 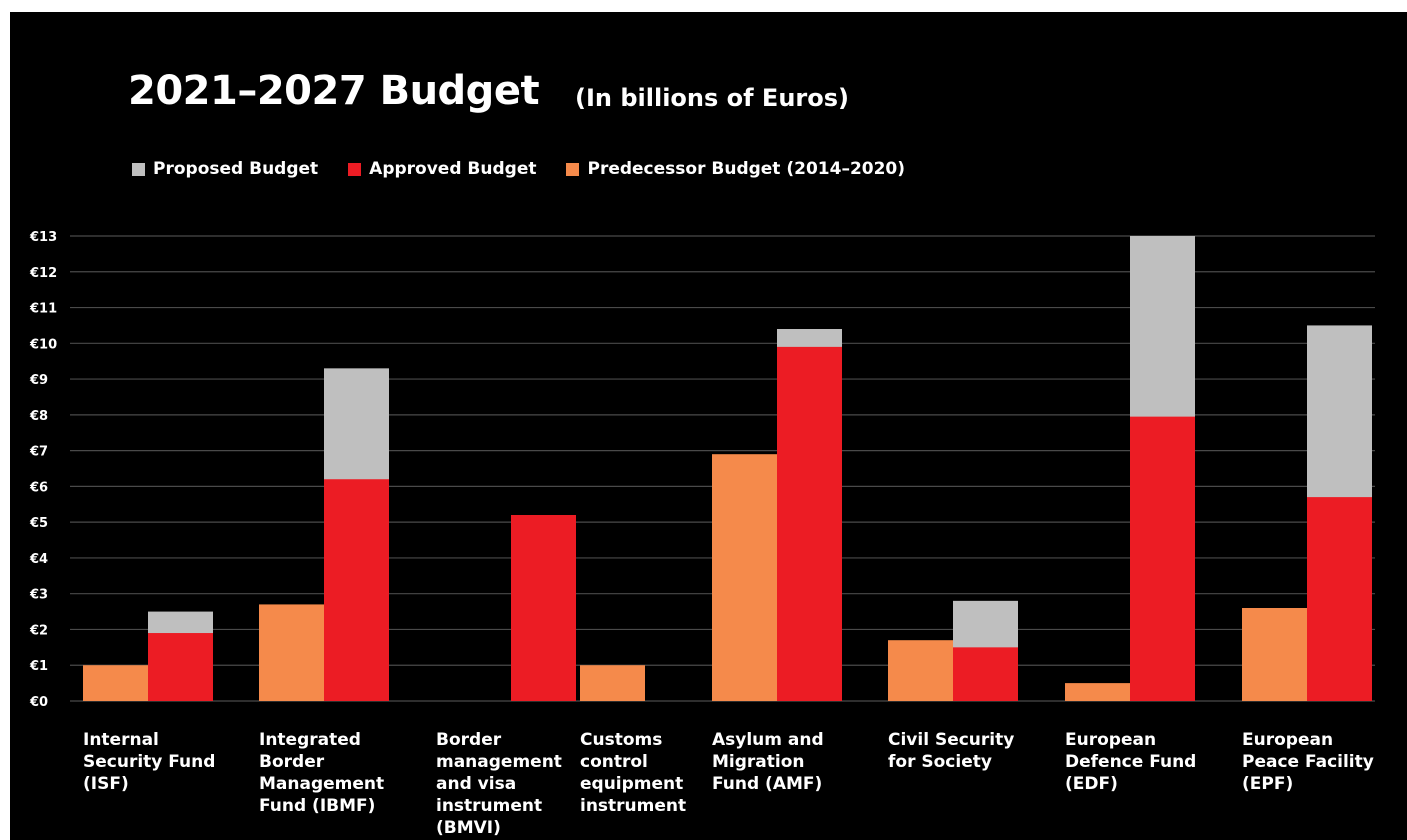 What do you see at coordinates (38, 416) in the screenshot?
I see `y-tick-label: €8` at bounding box center [38, 416].